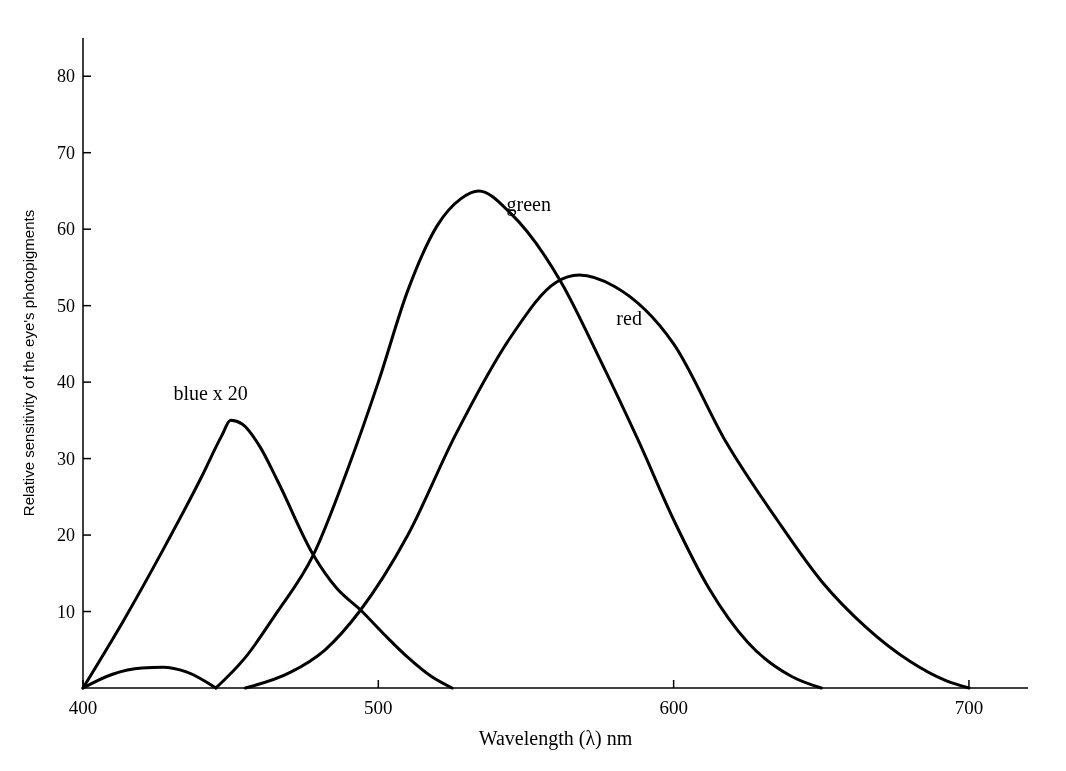 This screenshot has height=771, width=1066. I want to click on y-axis-title: Relative sensitivity of the eye's photopigments, so click(28, 363).